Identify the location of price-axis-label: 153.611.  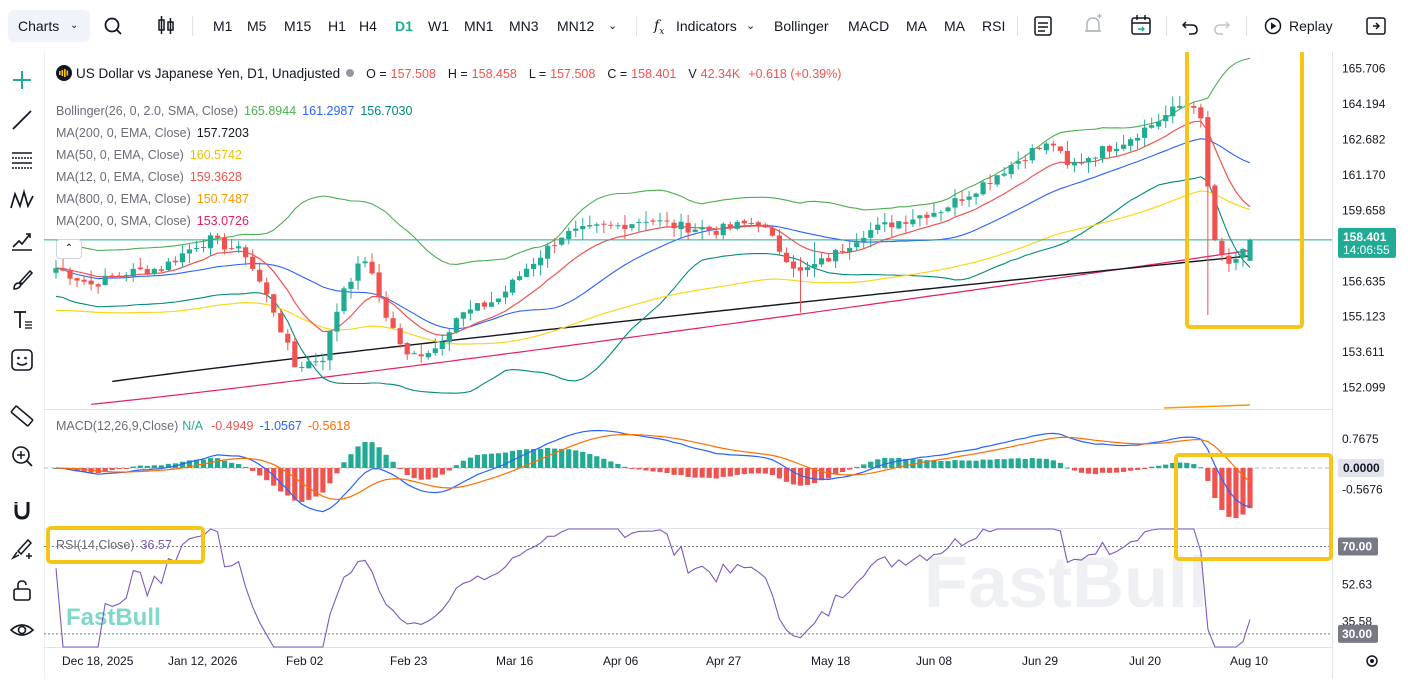
(1363, 352).